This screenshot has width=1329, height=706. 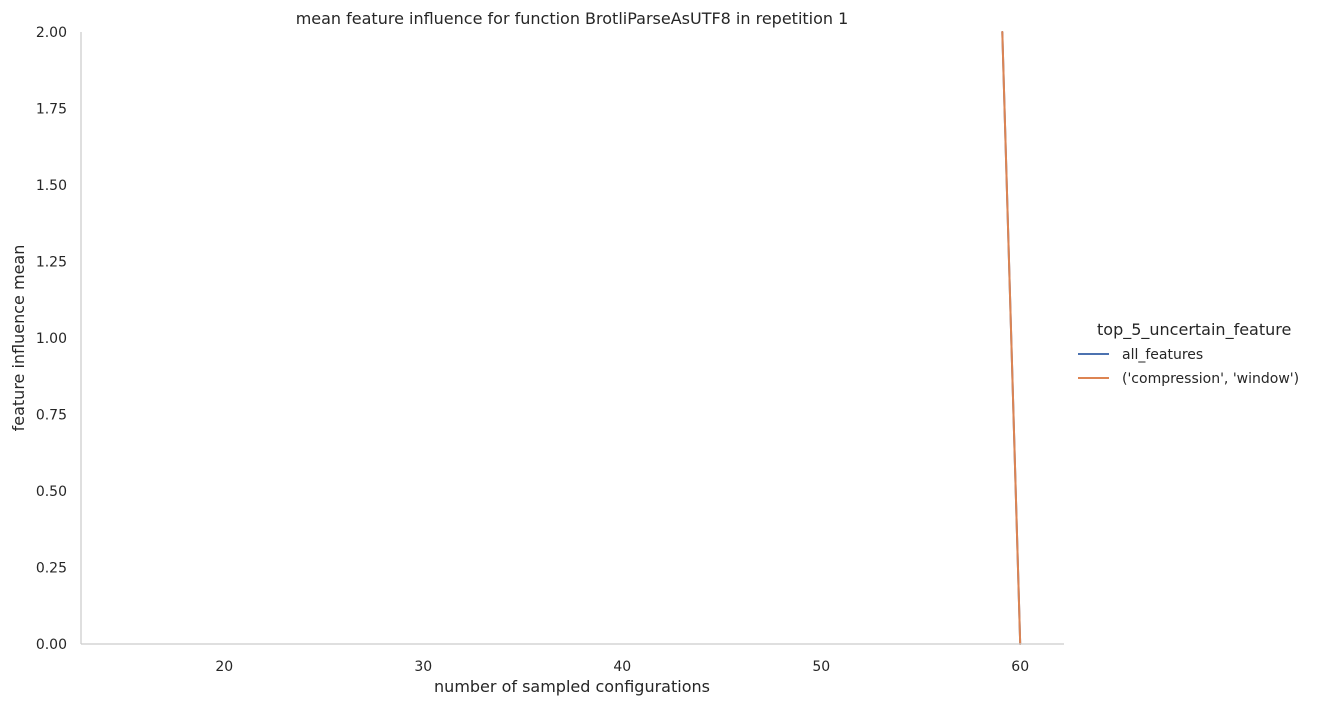 I want to click on legend-label-0: all_features, so click(x=1162, y=355).